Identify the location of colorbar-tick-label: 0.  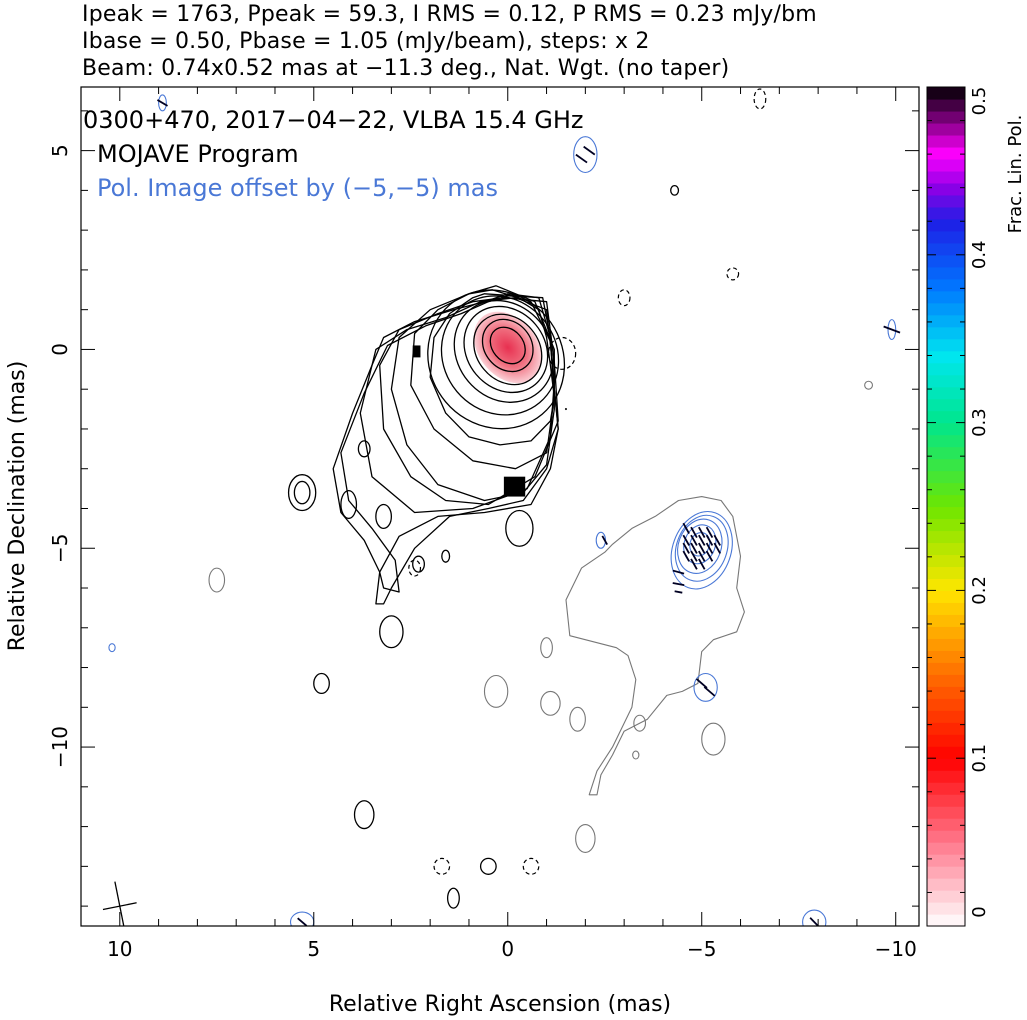
(979, 911).